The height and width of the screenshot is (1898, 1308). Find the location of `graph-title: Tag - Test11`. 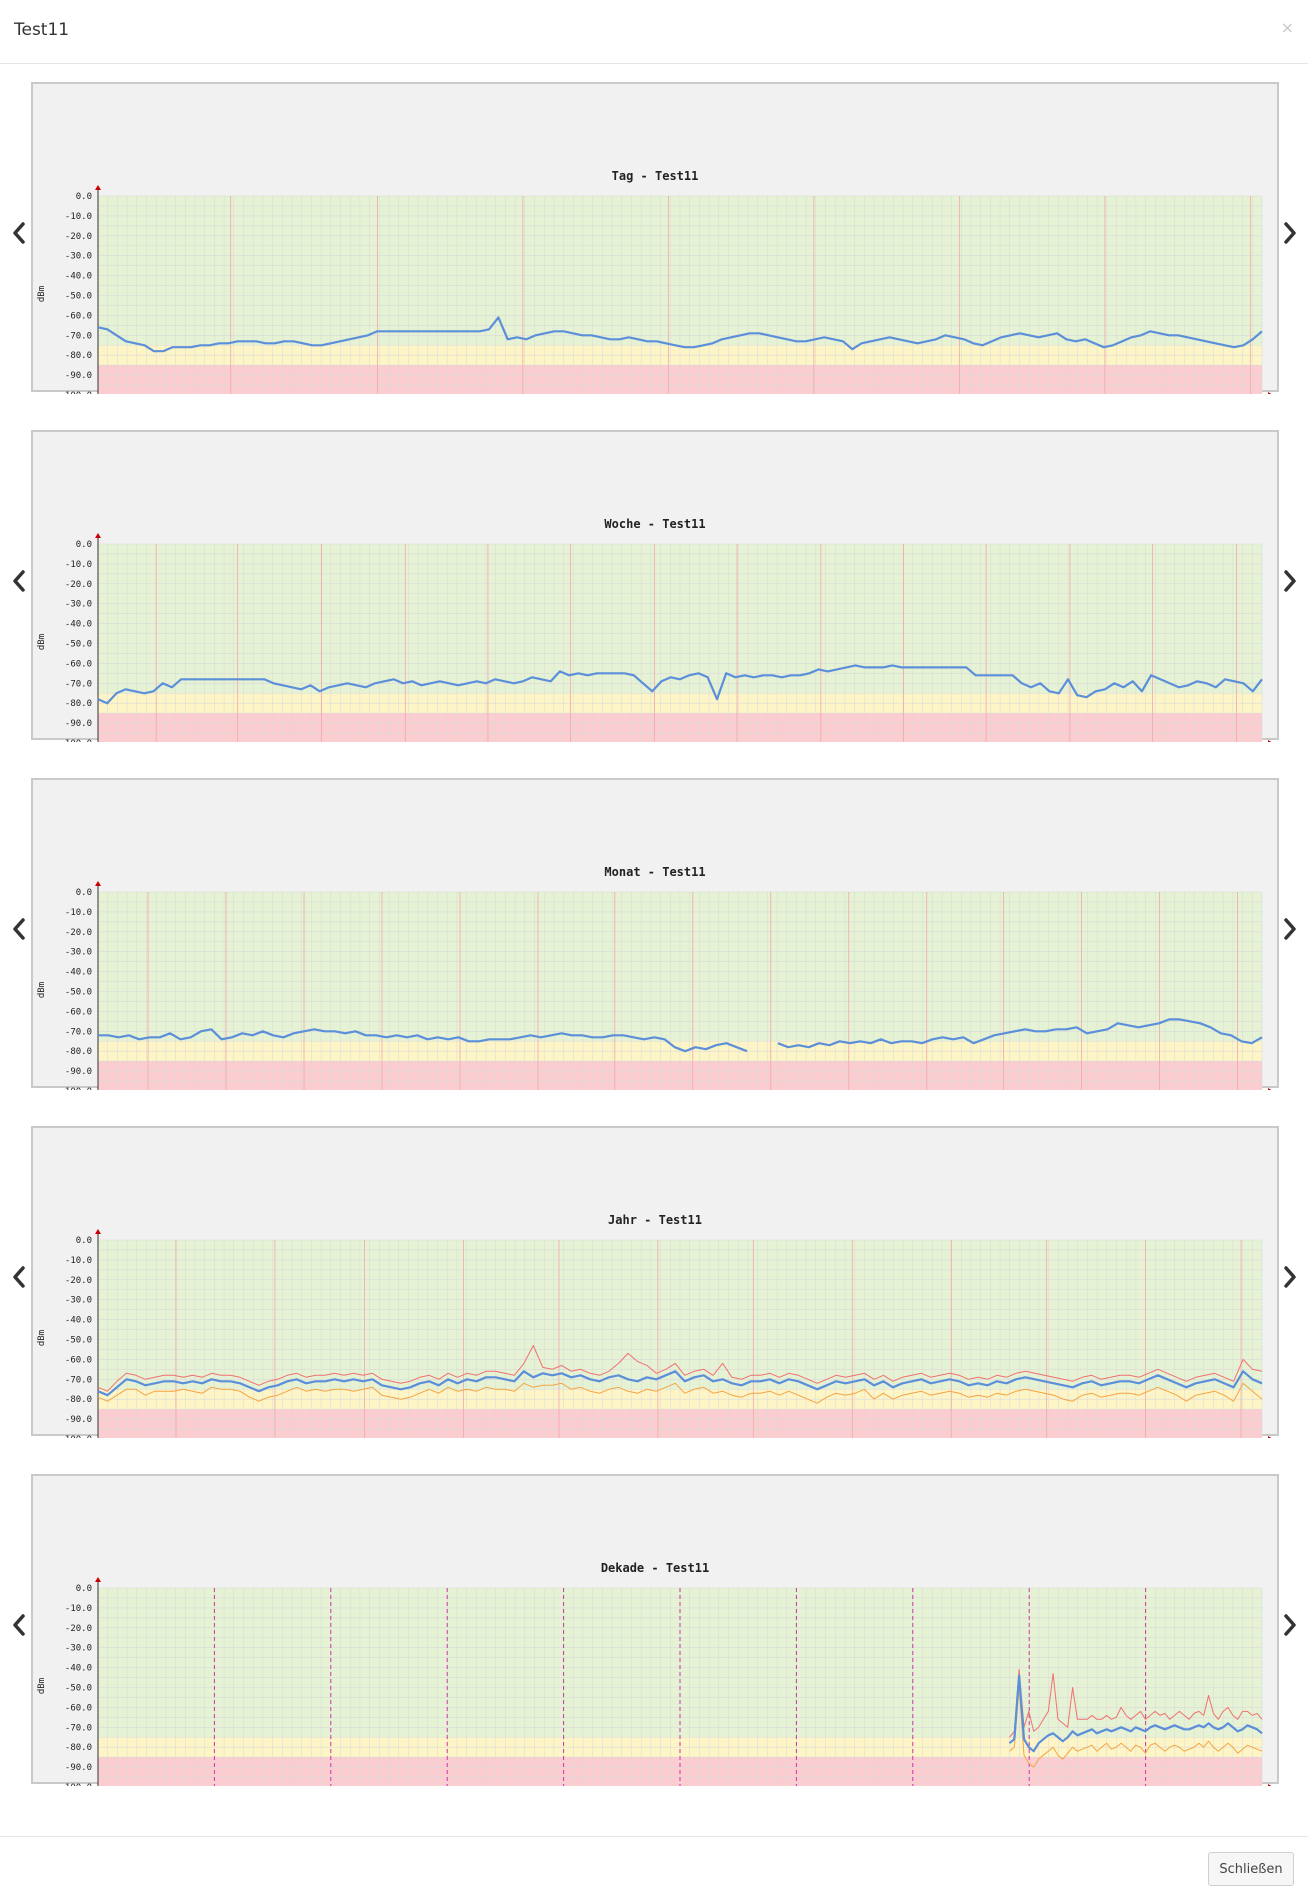

graph-title: Tag - Test11 is located at coordinates (655, 176).